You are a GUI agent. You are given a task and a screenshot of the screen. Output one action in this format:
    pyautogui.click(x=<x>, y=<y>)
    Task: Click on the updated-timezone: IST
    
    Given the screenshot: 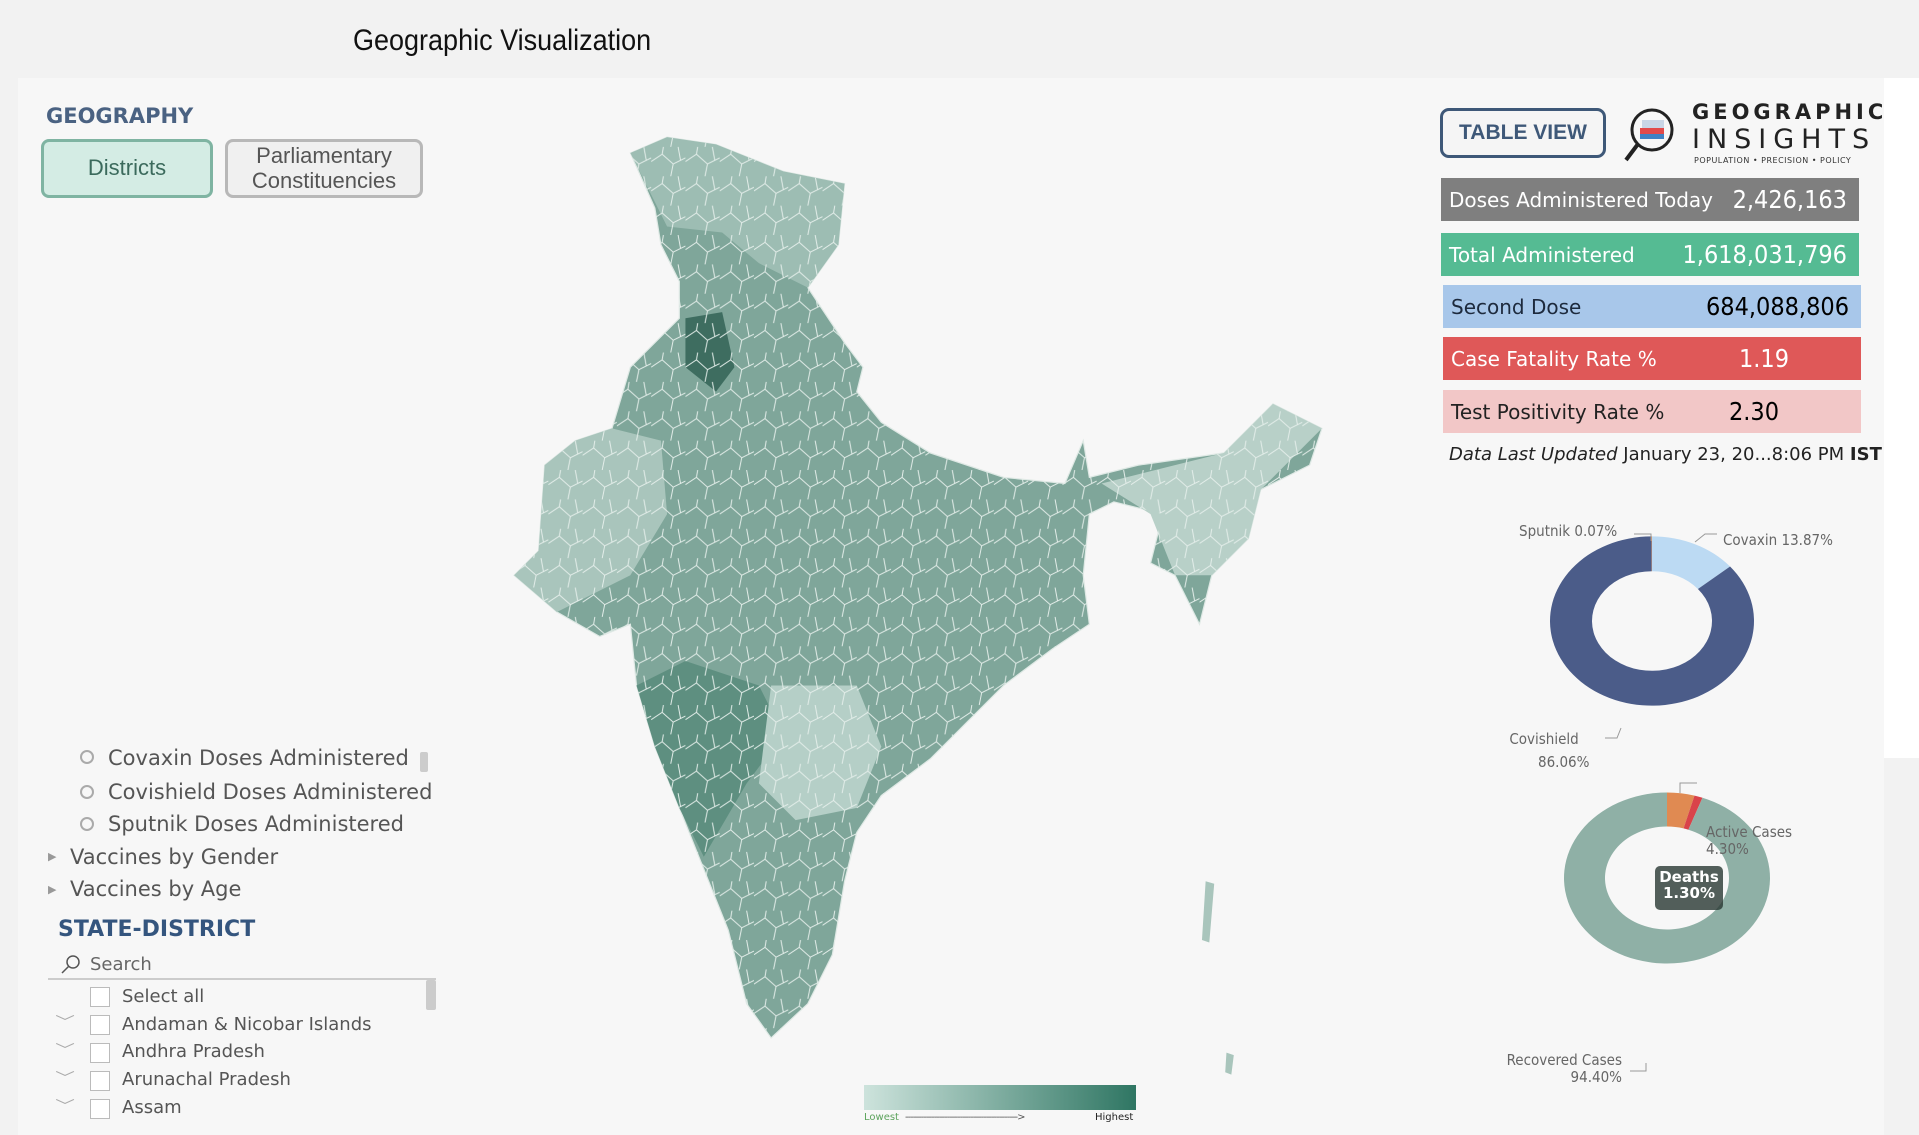 What is the action you would take?
    pyautogui.click(x=1865, y=454)
    